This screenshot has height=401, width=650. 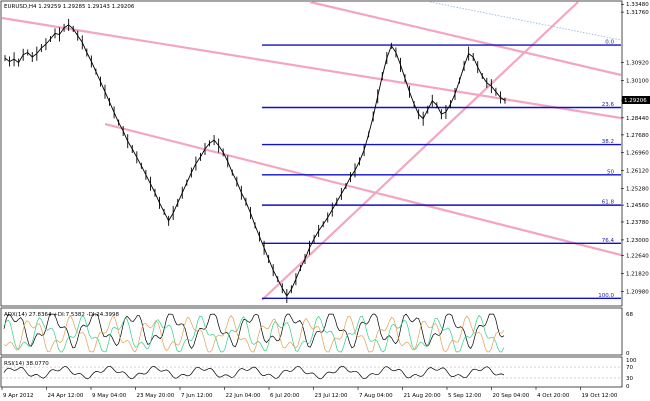 I want to click on rsi-pane, so click(x=311, y=372).